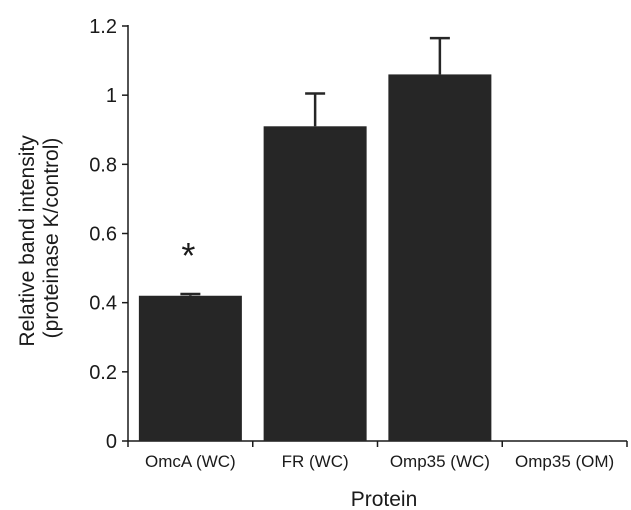 This screenshot has width=631, height=510. I want to click on y-tick-label: 0, so click(111, 442).